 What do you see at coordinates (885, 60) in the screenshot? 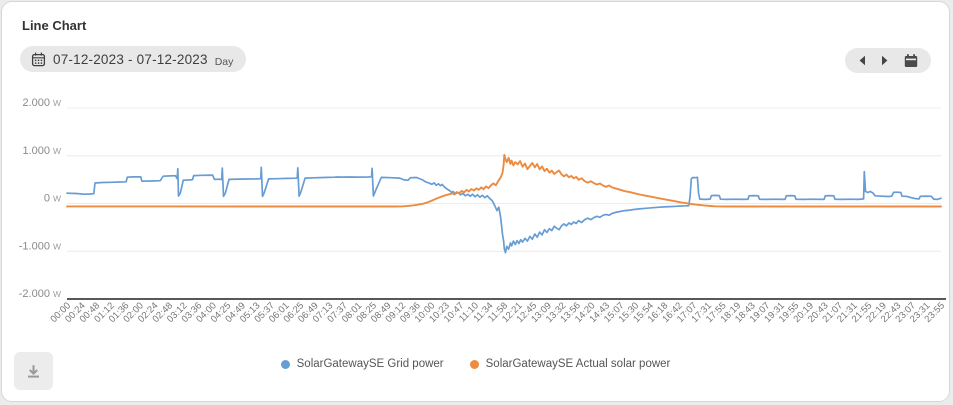
I see `next-arrow-icon` at bounding box center [885, 60].